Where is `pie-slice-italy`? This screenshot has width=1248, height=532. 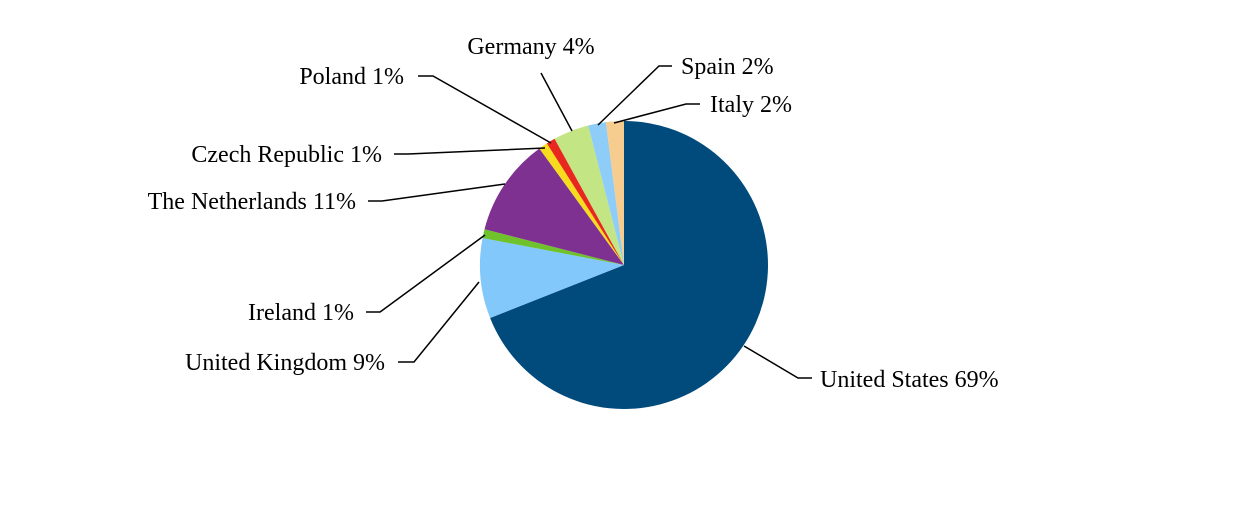 pie-slice-italy is located at coordinates (614, 193).